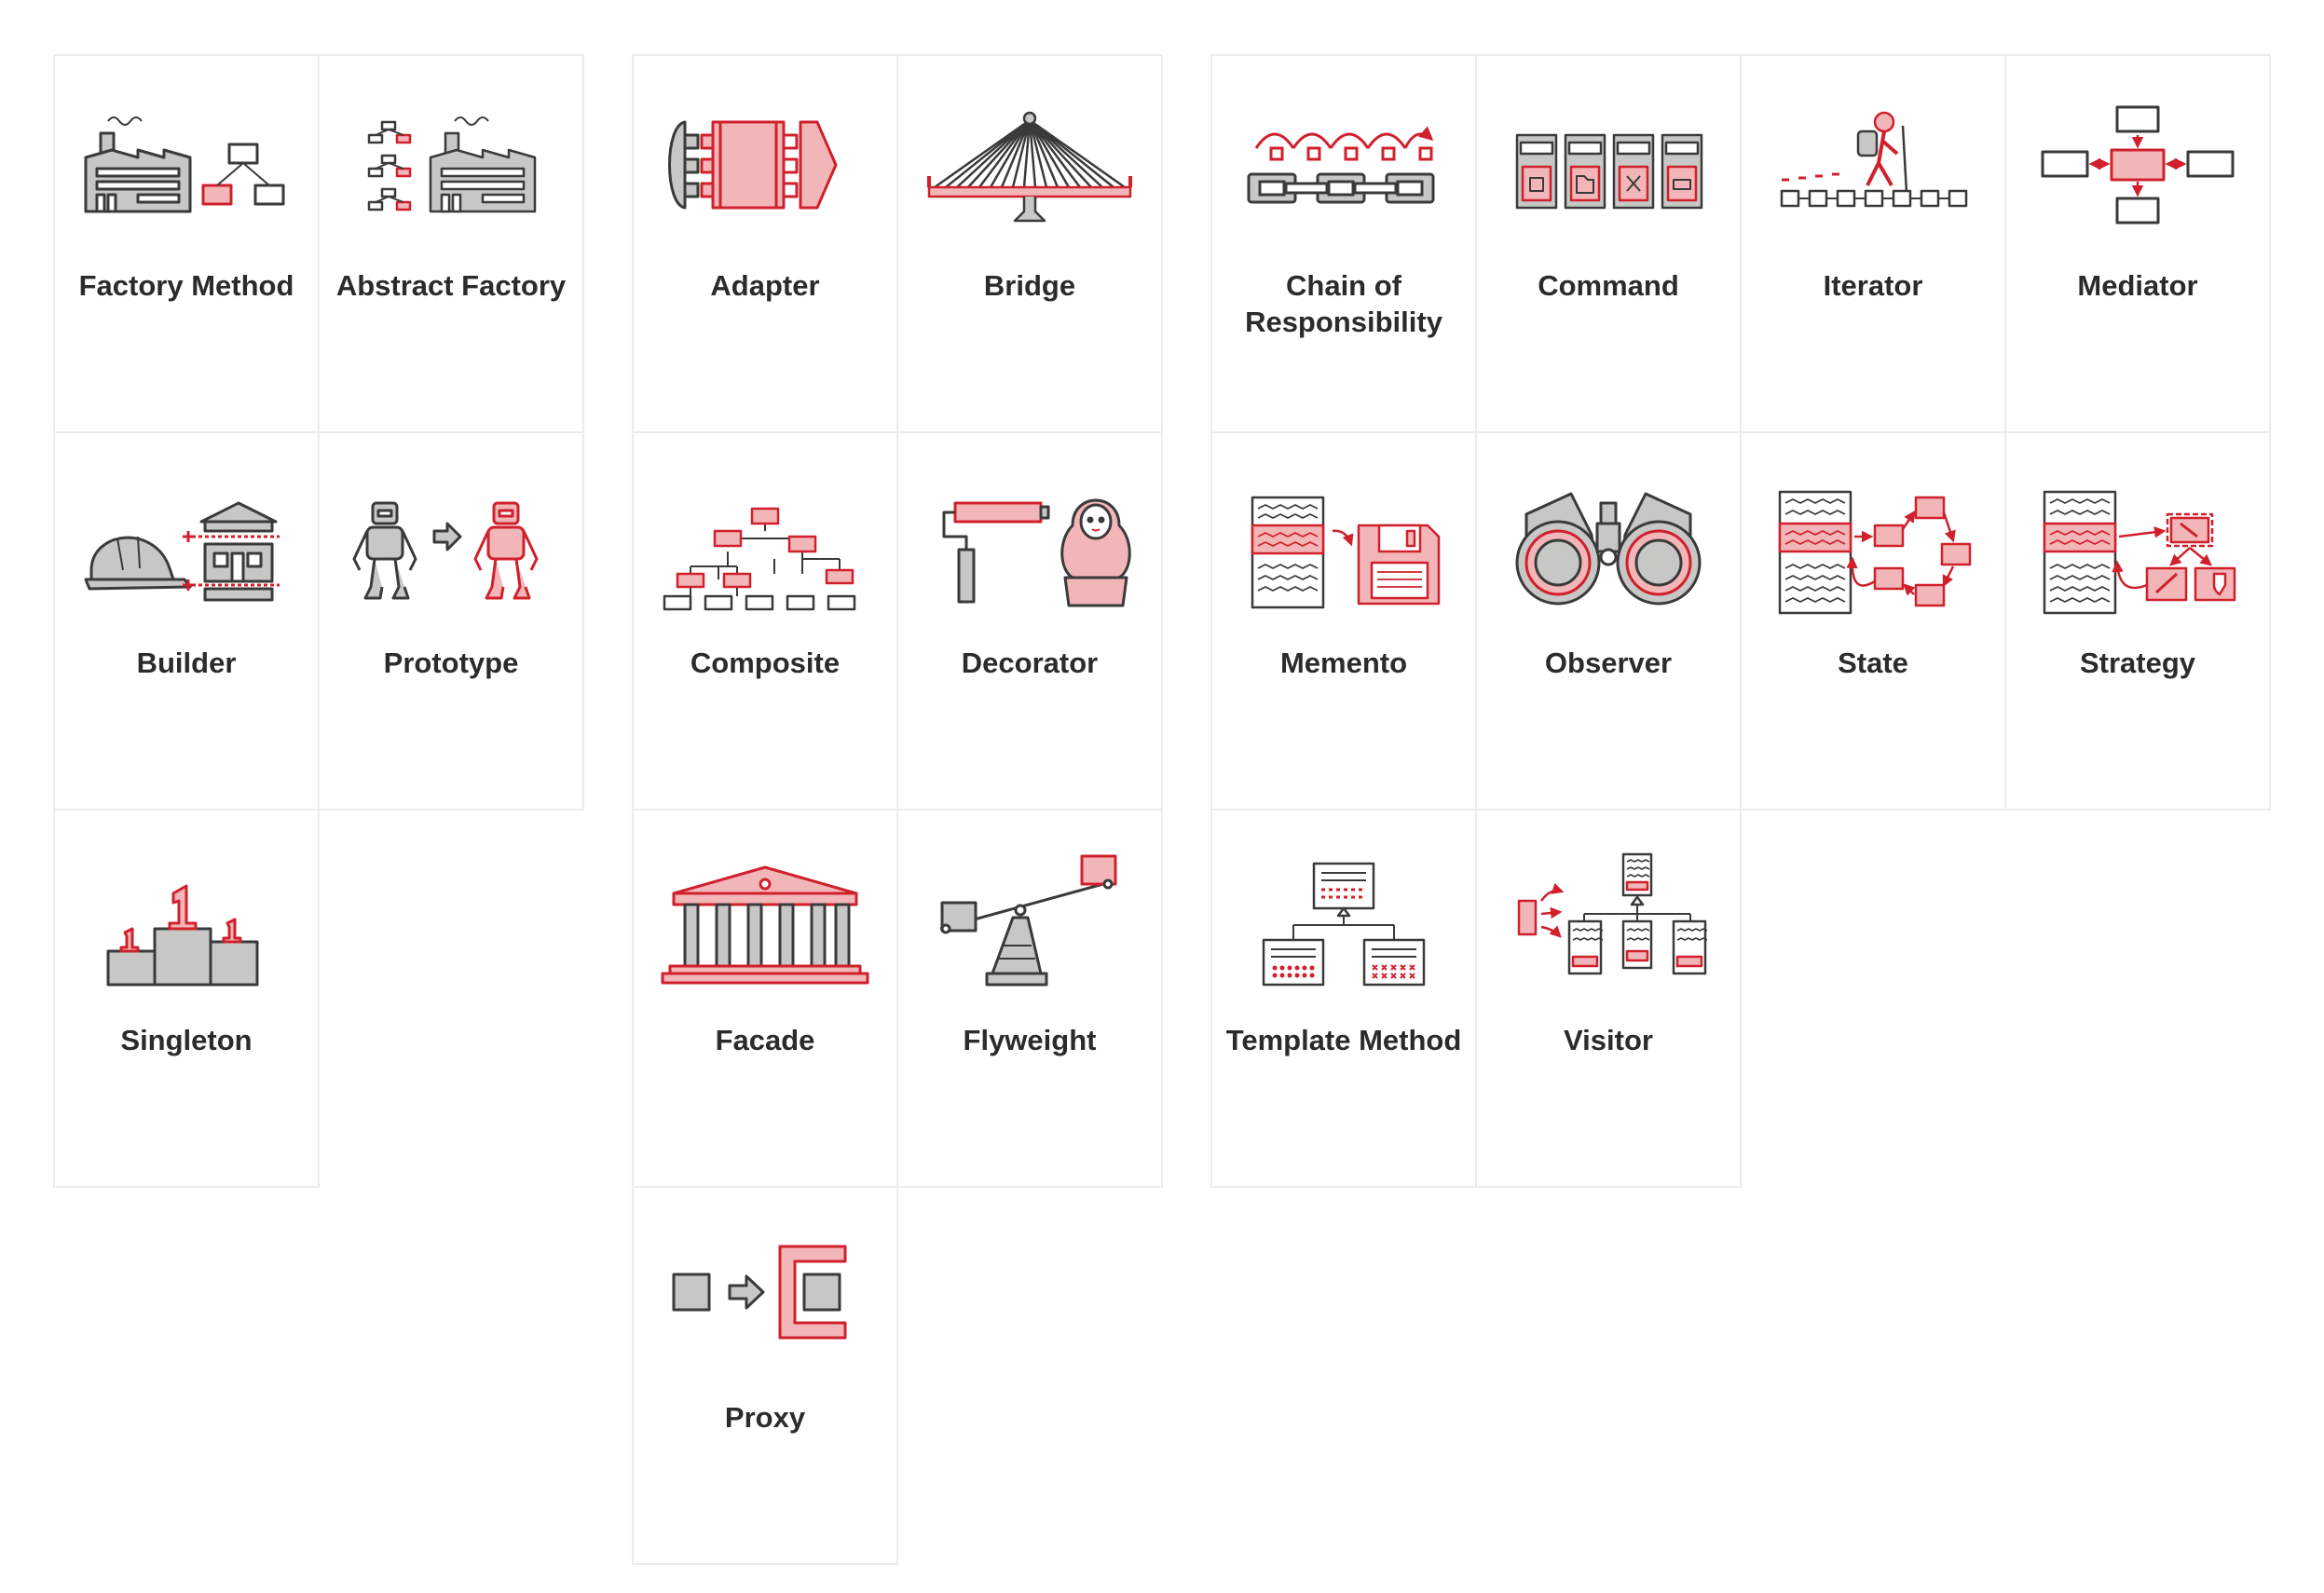  I want to click on card-label: Flyweight, so click(1030, 1040).